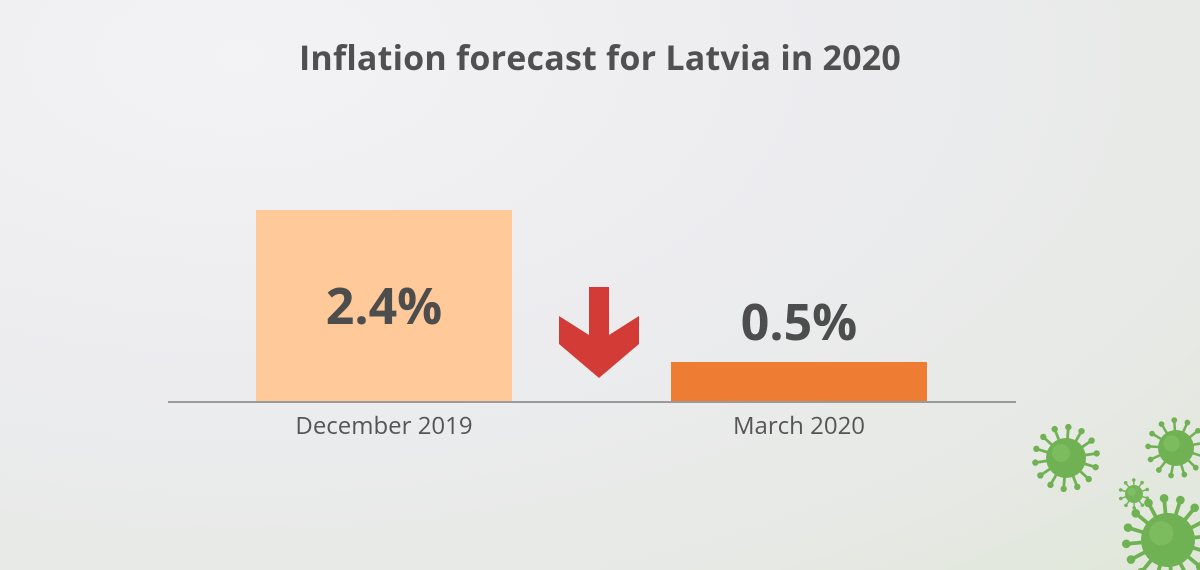 Image resolution: width=1200 pixels, height=570 pixels. I want to click on chart-title: Inflation forecast for Latvia in 2020, so click(600, 57).